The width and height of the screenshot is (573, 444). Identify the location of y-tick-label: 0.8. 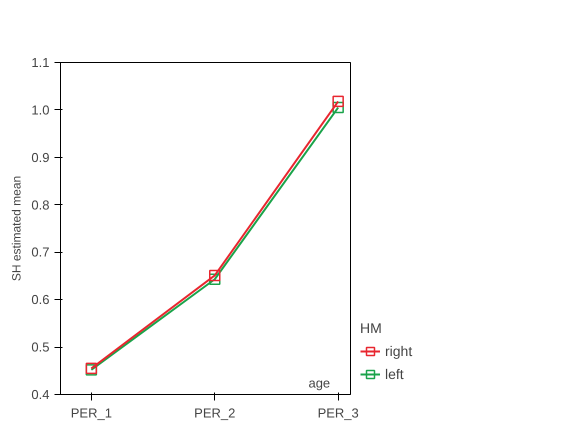
(40, 204).